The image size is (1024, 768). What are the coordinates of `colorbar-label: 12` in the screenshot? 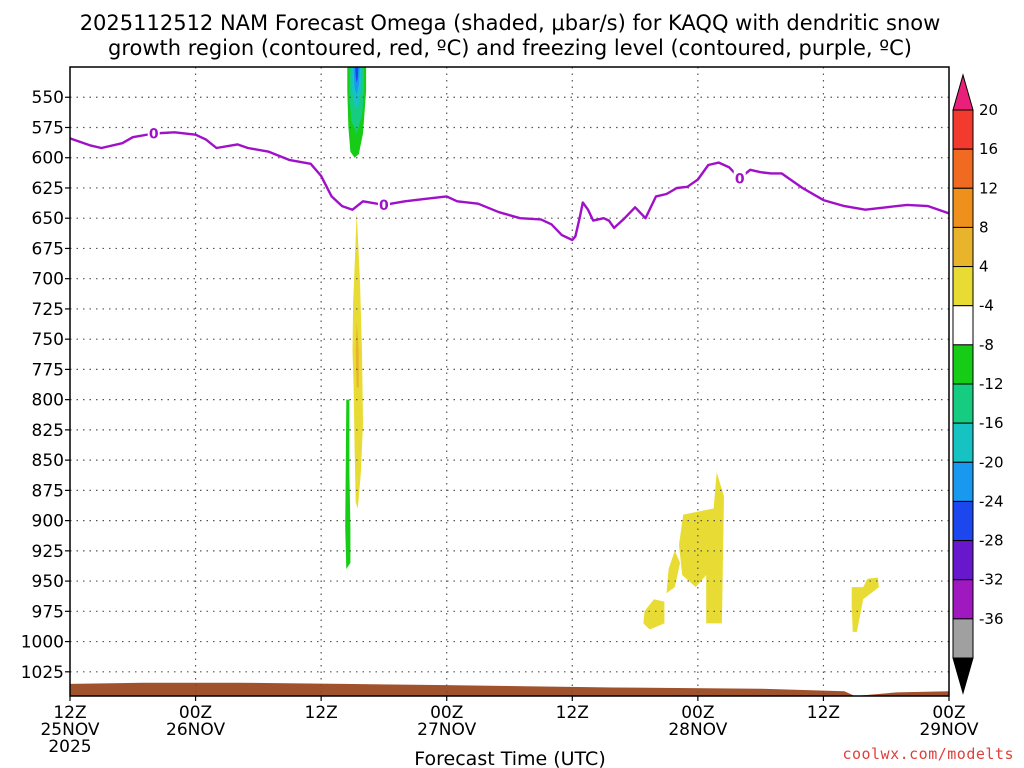 It's located at (988, 188).